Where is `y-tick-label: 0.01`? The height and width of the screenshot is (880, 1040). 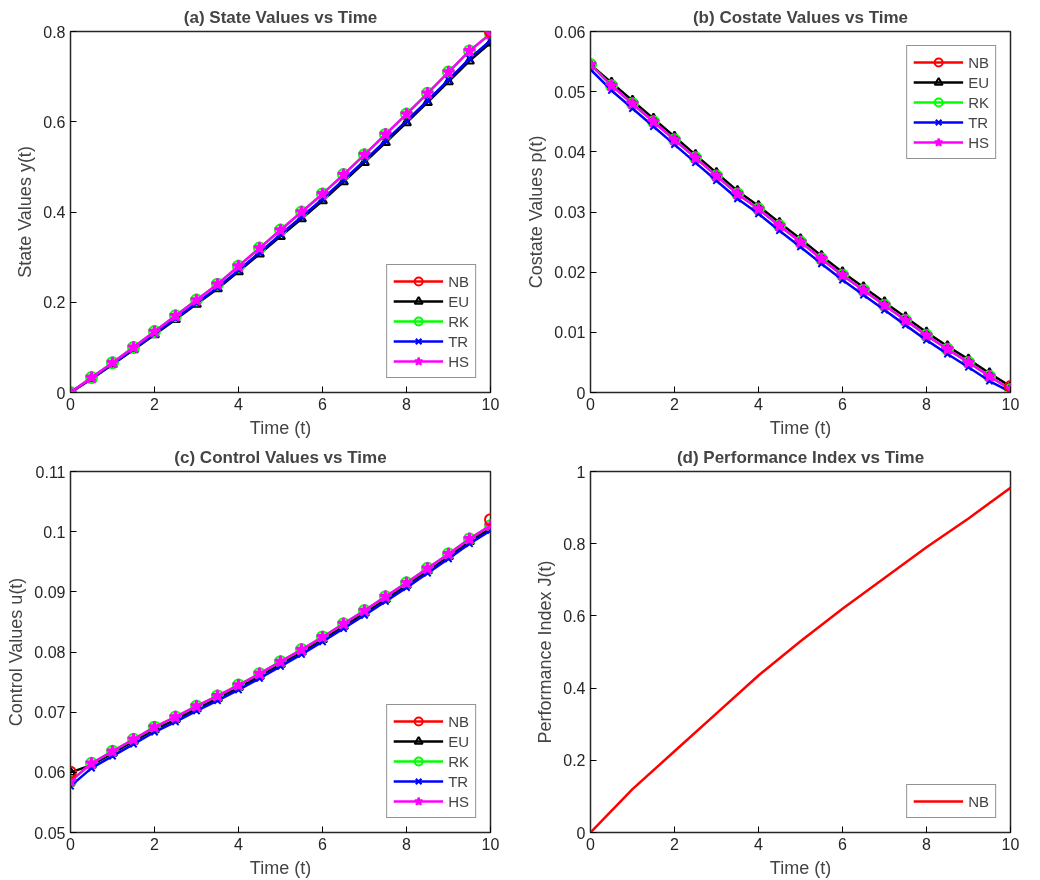
y-tick-label: 0.01 is located at coordinates (570, 333).